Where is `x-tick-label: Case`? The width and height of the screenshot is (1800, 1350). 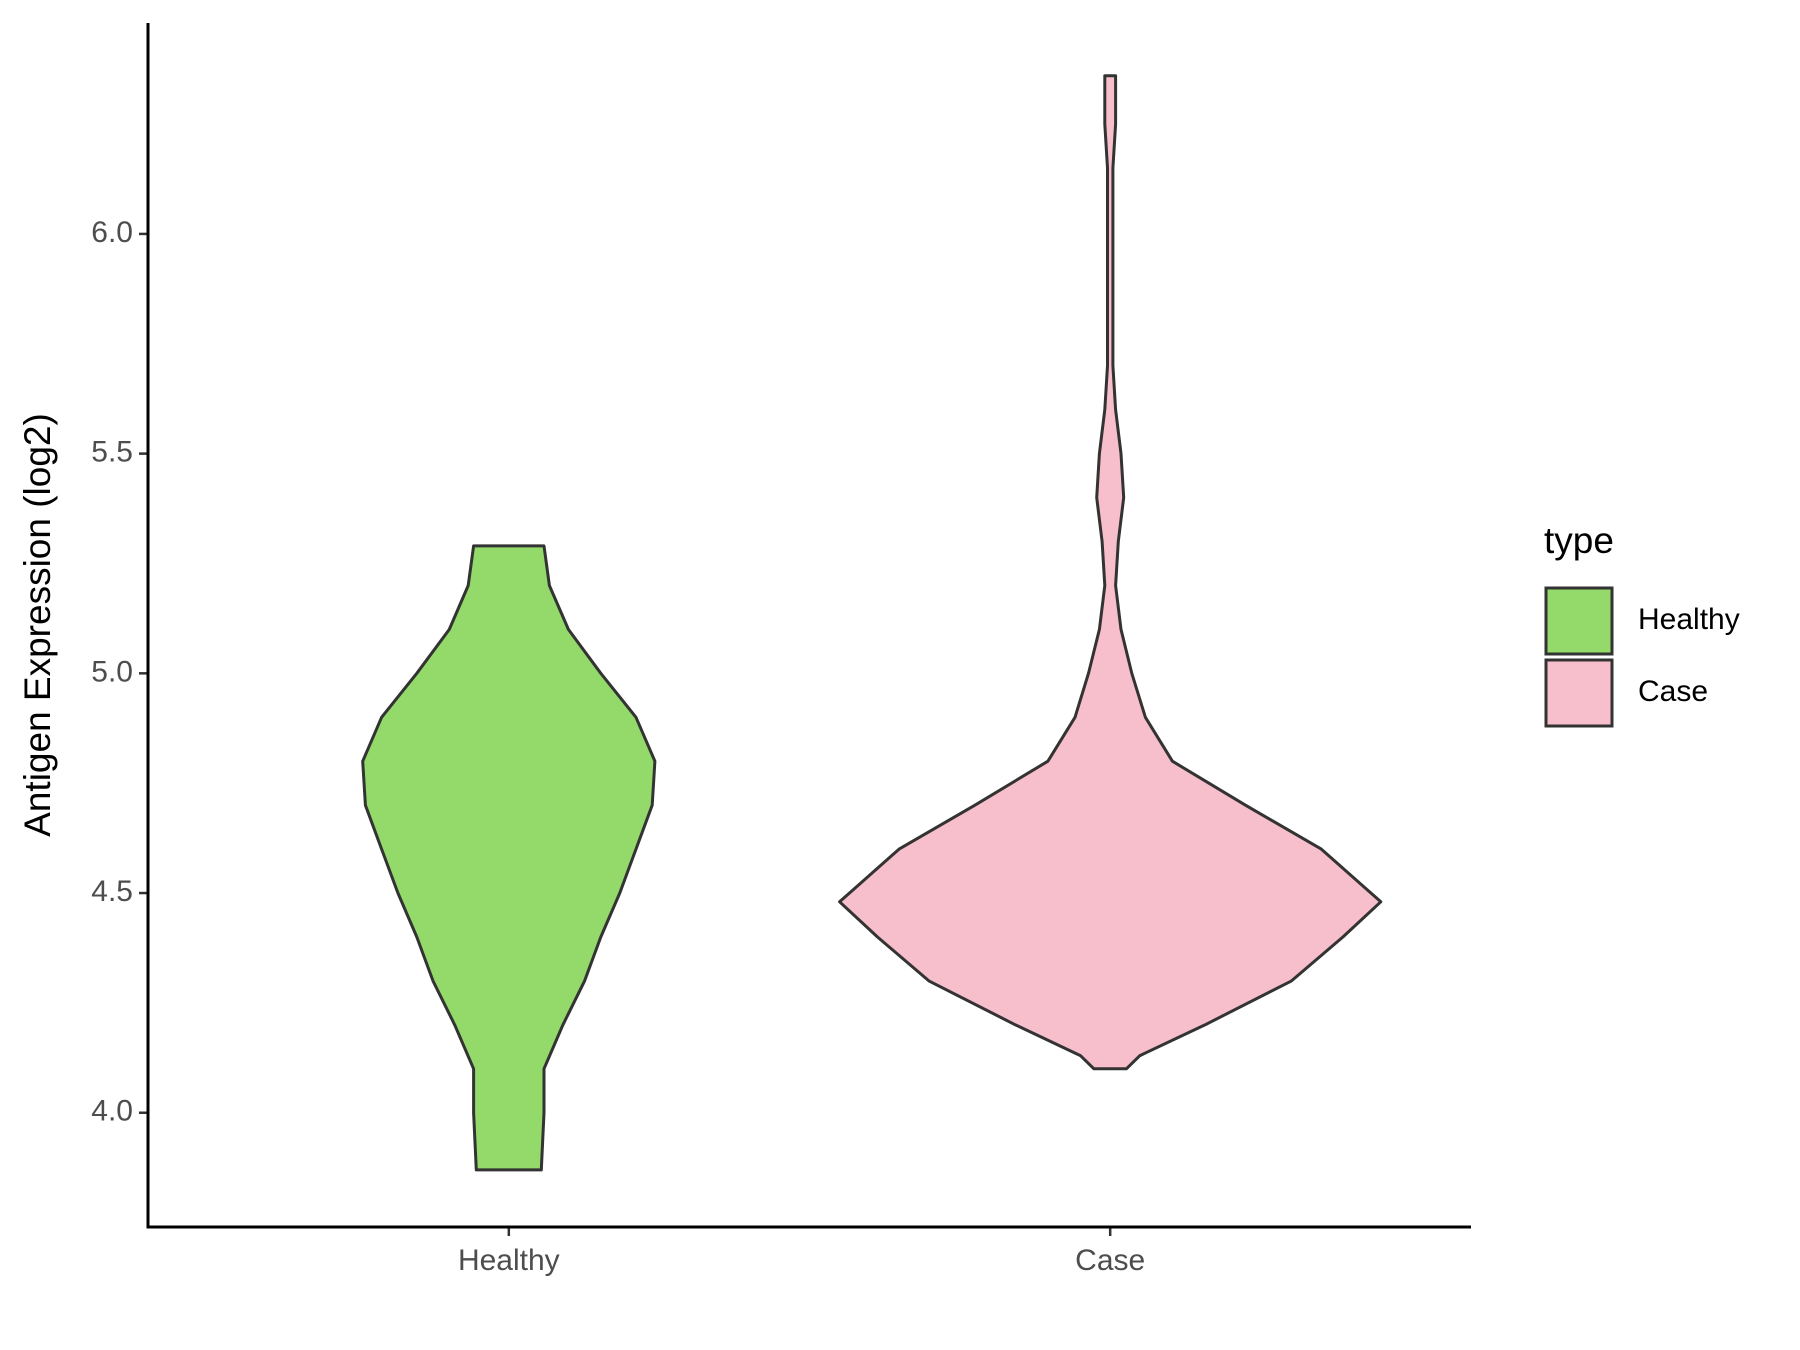 x-tick-label: Case is located at coordinates (1110, 1260).